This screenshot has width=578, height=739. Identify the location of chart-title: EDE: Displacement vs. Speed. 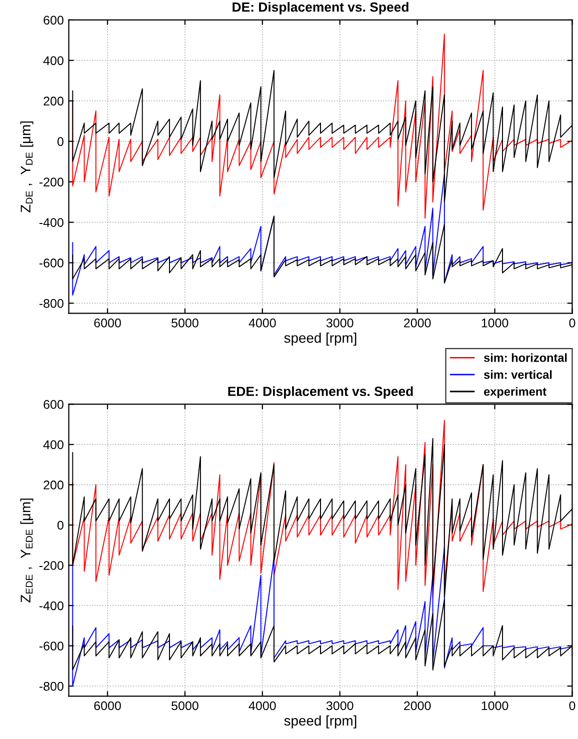
(320, 392).